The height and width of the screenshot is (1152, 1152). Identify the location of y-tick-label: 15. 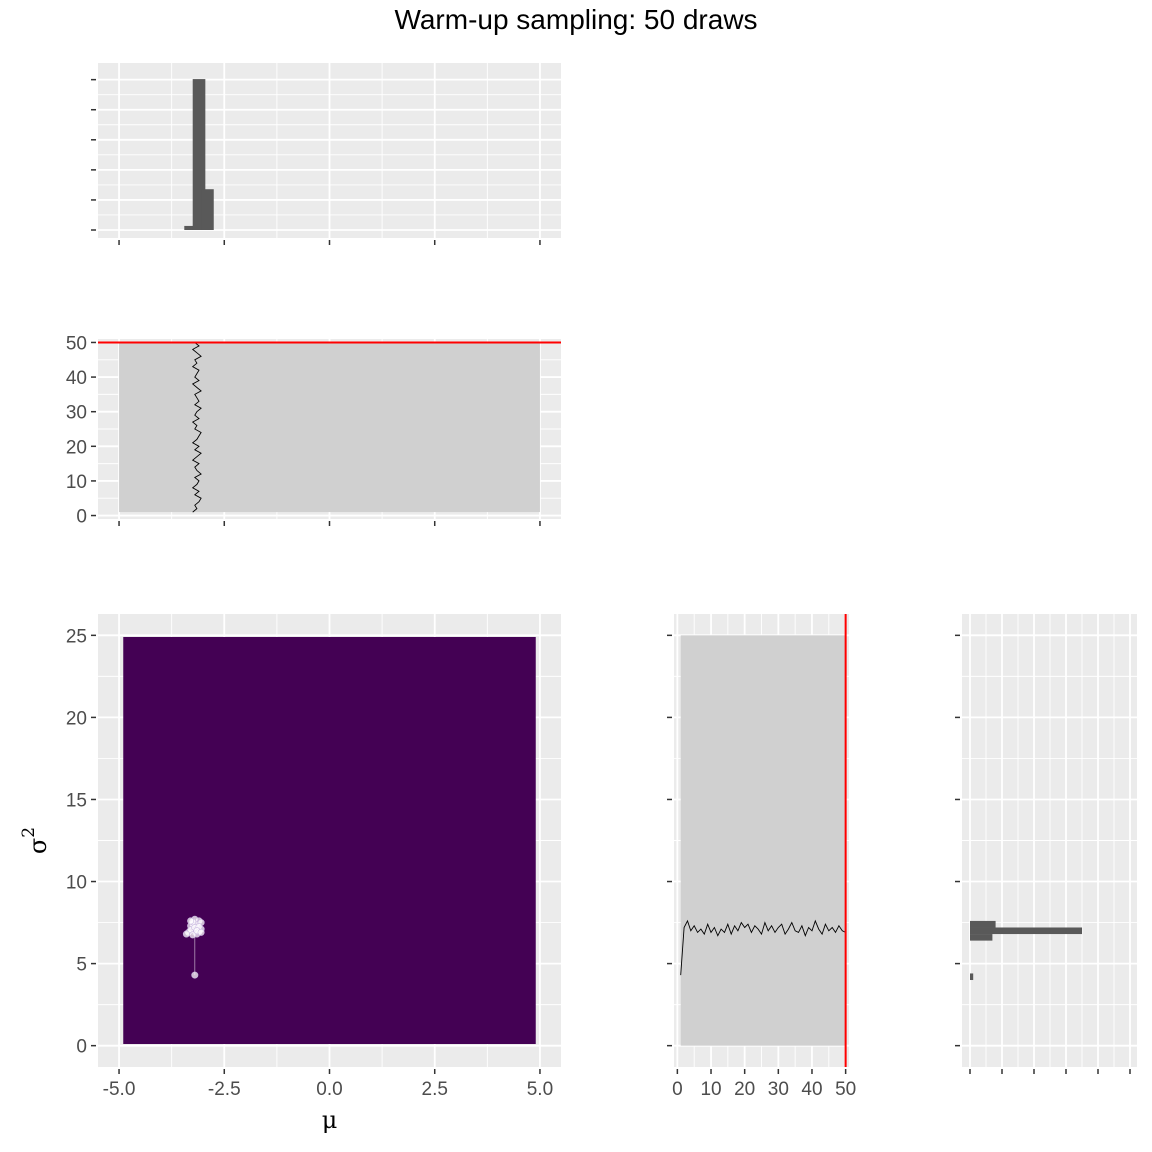
(76, 800).